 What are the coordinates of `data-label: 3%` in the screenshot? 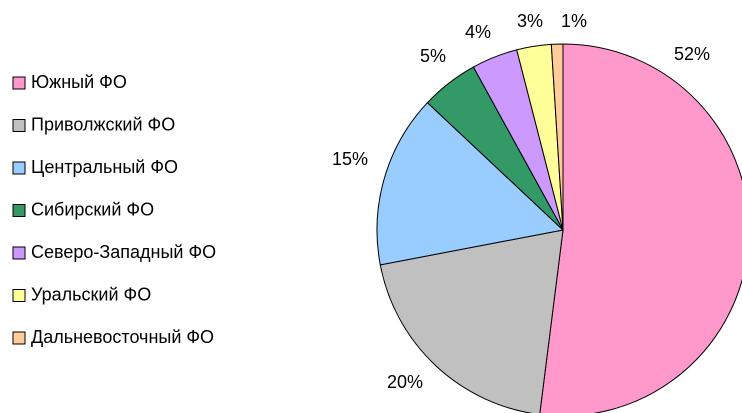 It's located at (530, 21).